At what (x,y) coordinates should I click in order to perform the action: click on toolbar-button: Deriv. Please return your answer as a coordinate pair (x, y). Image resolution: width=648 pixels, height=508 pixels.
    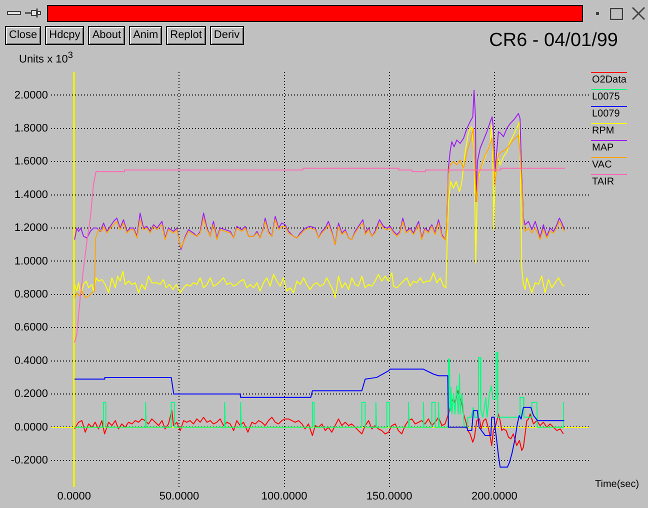
    Looking at the image, I should click on (227, 35).